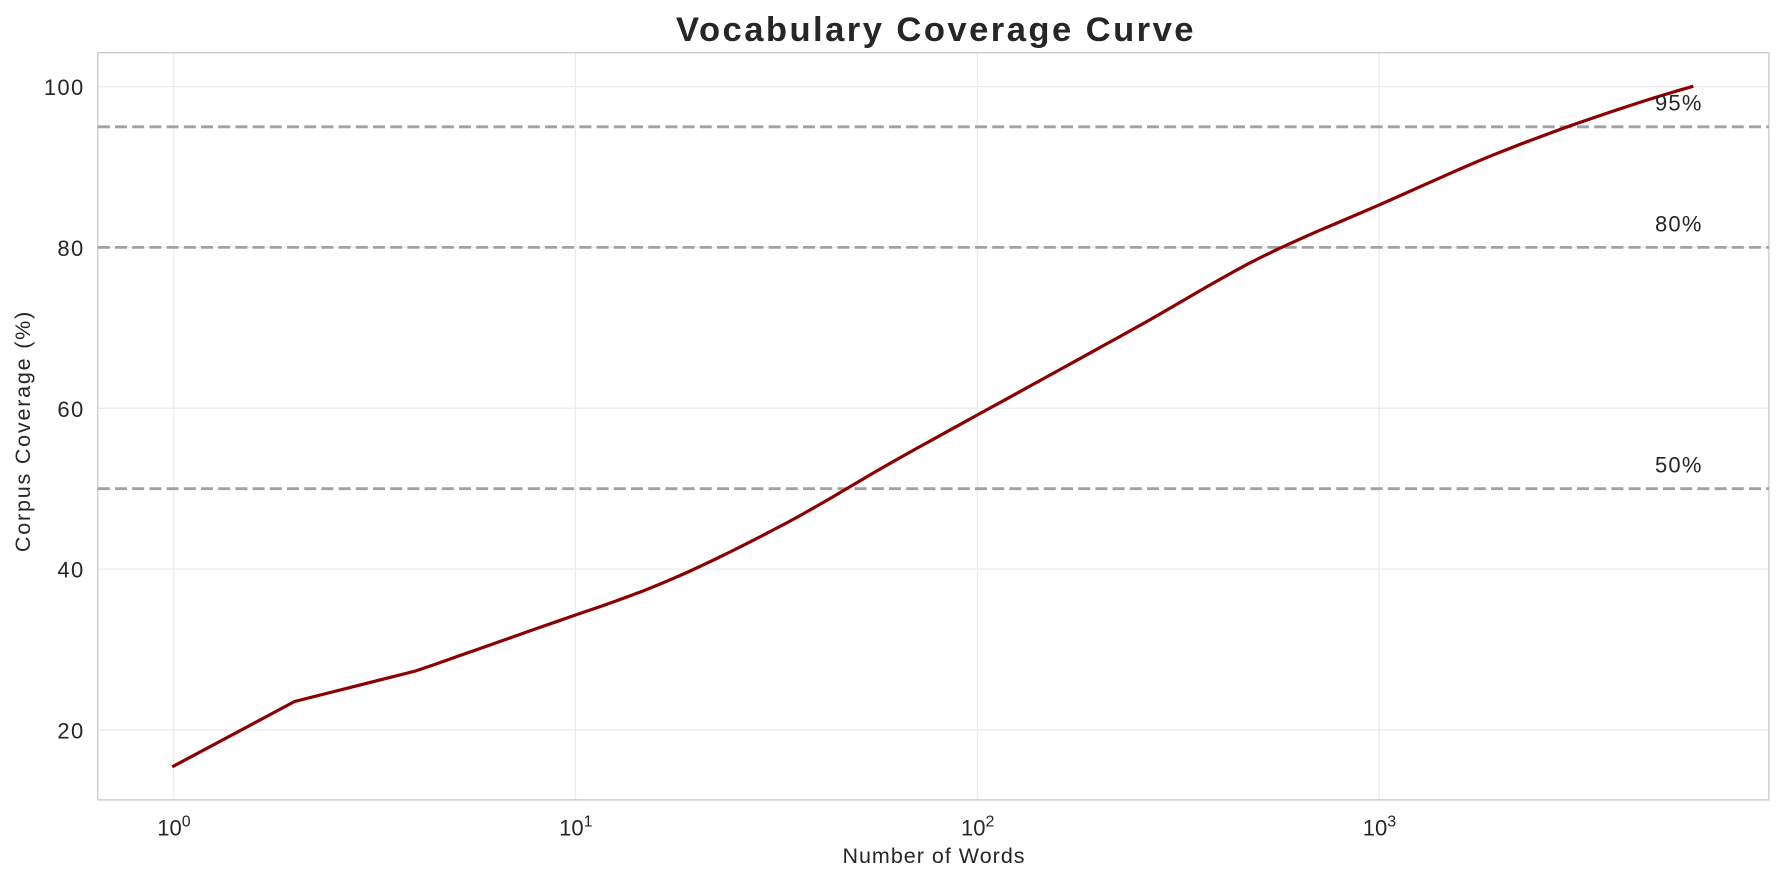 The width and height of the screenshot is (1784, 883). I want to click on svg-text: 100, so click(64, 87).